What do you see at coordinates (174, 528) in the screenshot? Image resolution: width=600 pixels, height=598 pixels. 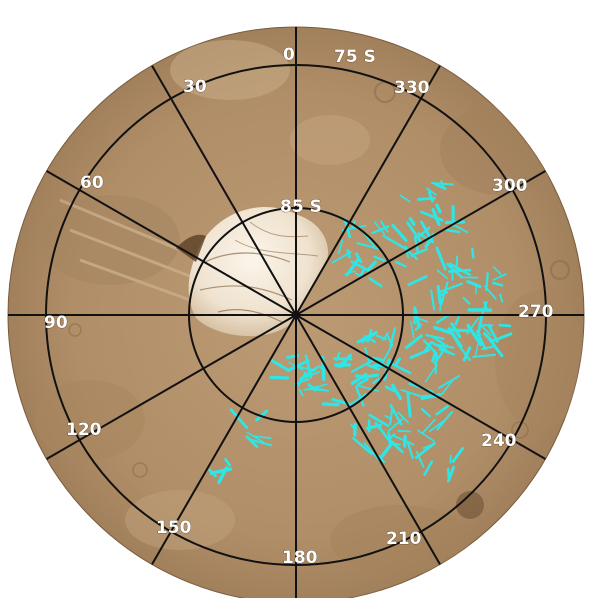 I see `longitude-label-150: 150` at bounding box center [174, 528].